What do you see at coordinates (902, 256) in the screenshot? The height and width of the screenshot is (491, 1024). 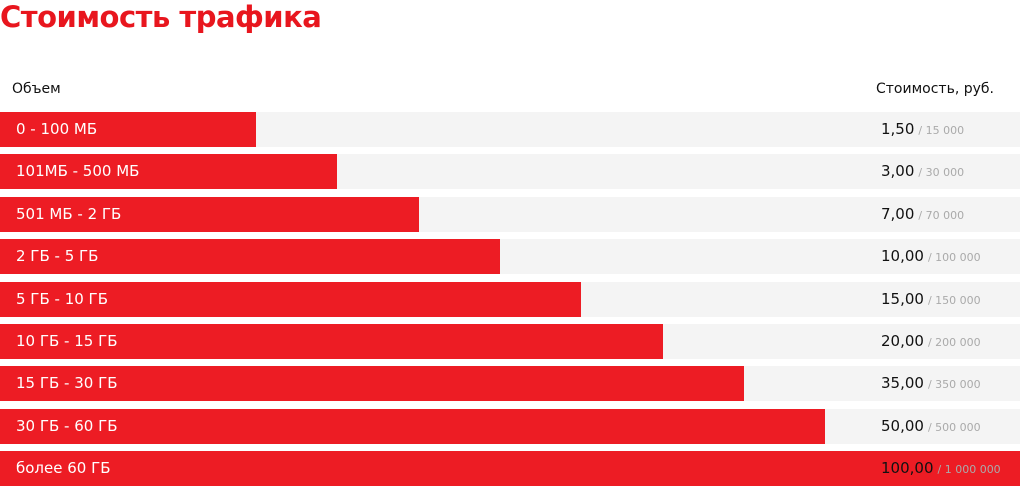 I see `price-value: 10,00` at bounding box center [902, 256].